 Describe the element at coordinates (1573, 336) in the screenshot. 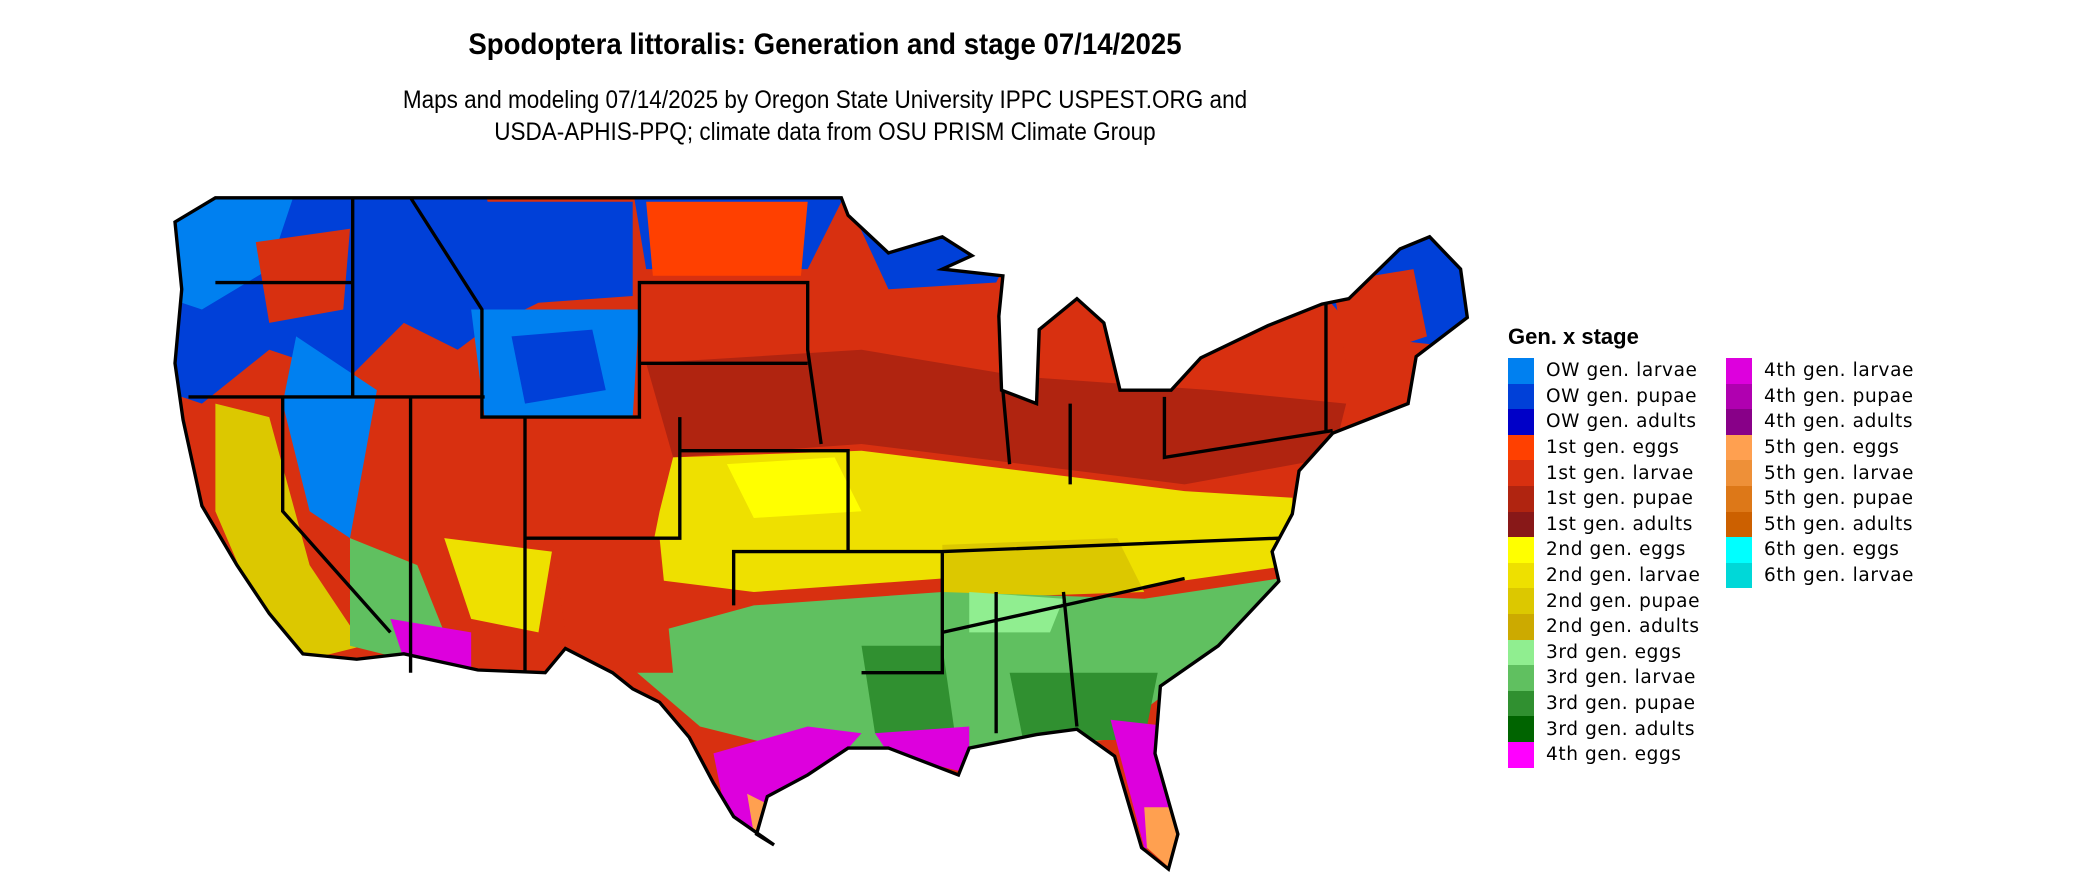

I see `legend-title: Gen. x stage` at that location.